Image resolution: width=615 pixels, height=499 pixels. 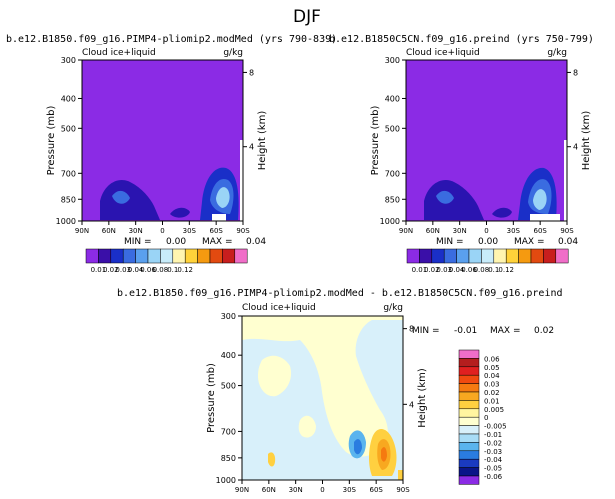 What do you see at coordinates (226, 480) in the screenshot?
I see `panel-3-ytick-label: 1000` at bounding box center [226, 480].